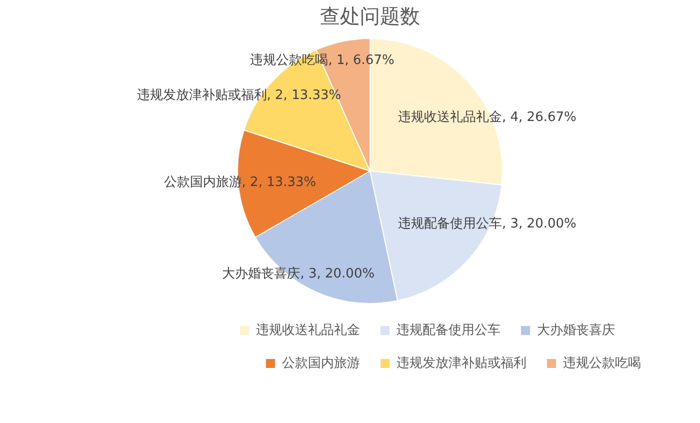  I want to click on legend-label: 违规公款吃喝, so click(602, 363).